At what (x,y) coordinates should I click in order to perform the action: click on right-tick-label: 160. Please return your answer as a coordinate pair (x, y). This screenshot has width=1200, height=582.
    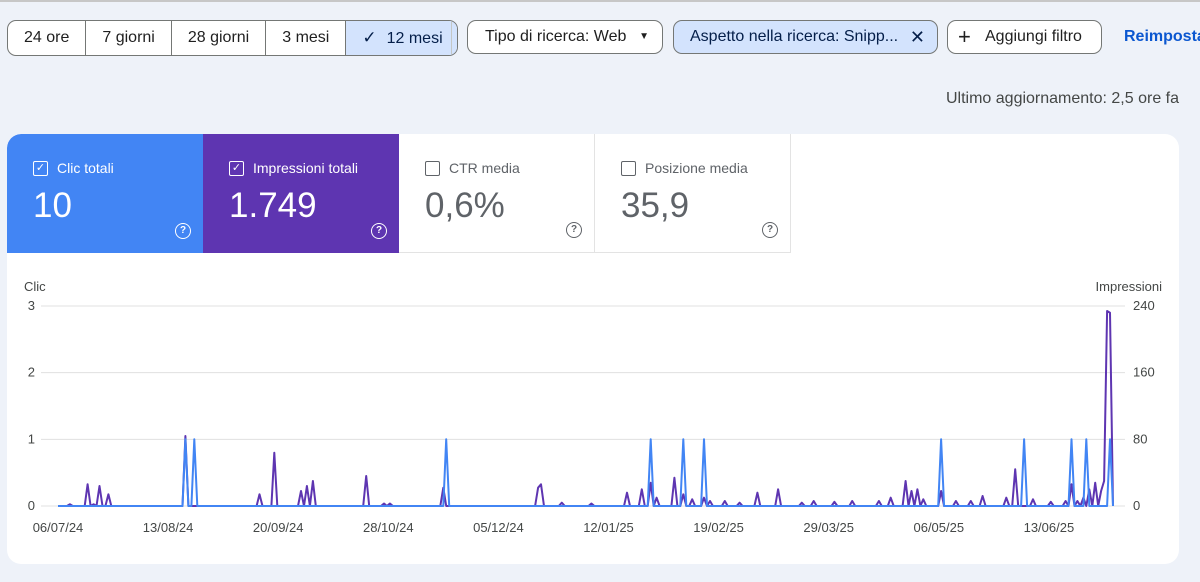
    Looking at the image, I should click on (1144, 372).